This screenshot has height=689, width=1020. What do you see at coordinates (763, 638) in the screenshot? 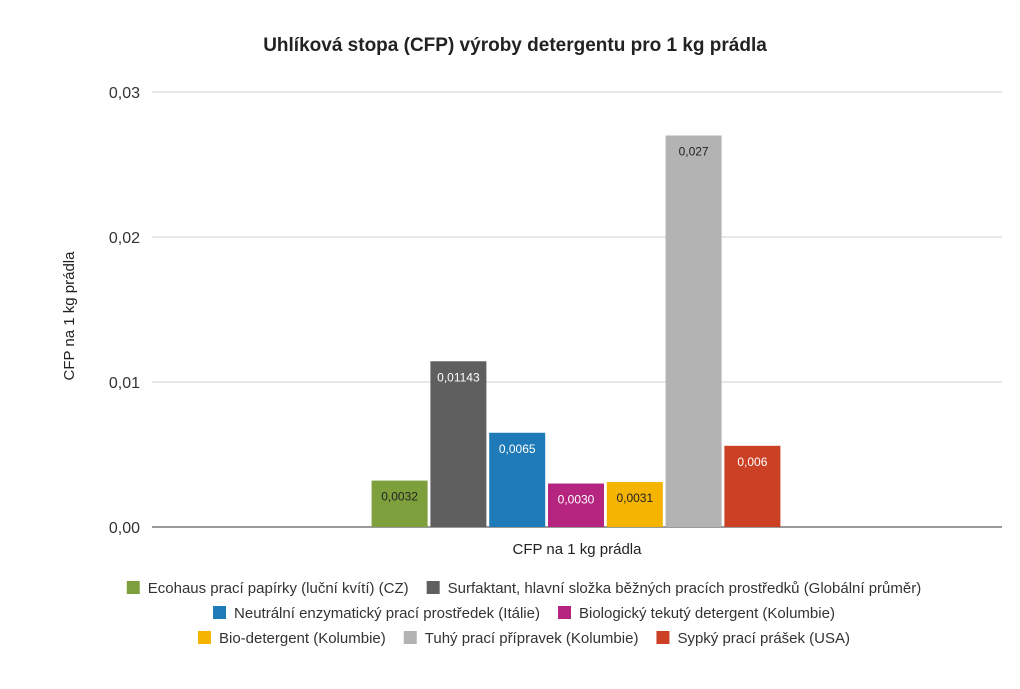
I see `legend-entry: Sypký prací prášek (USA)` at bounding box center [763, 638].